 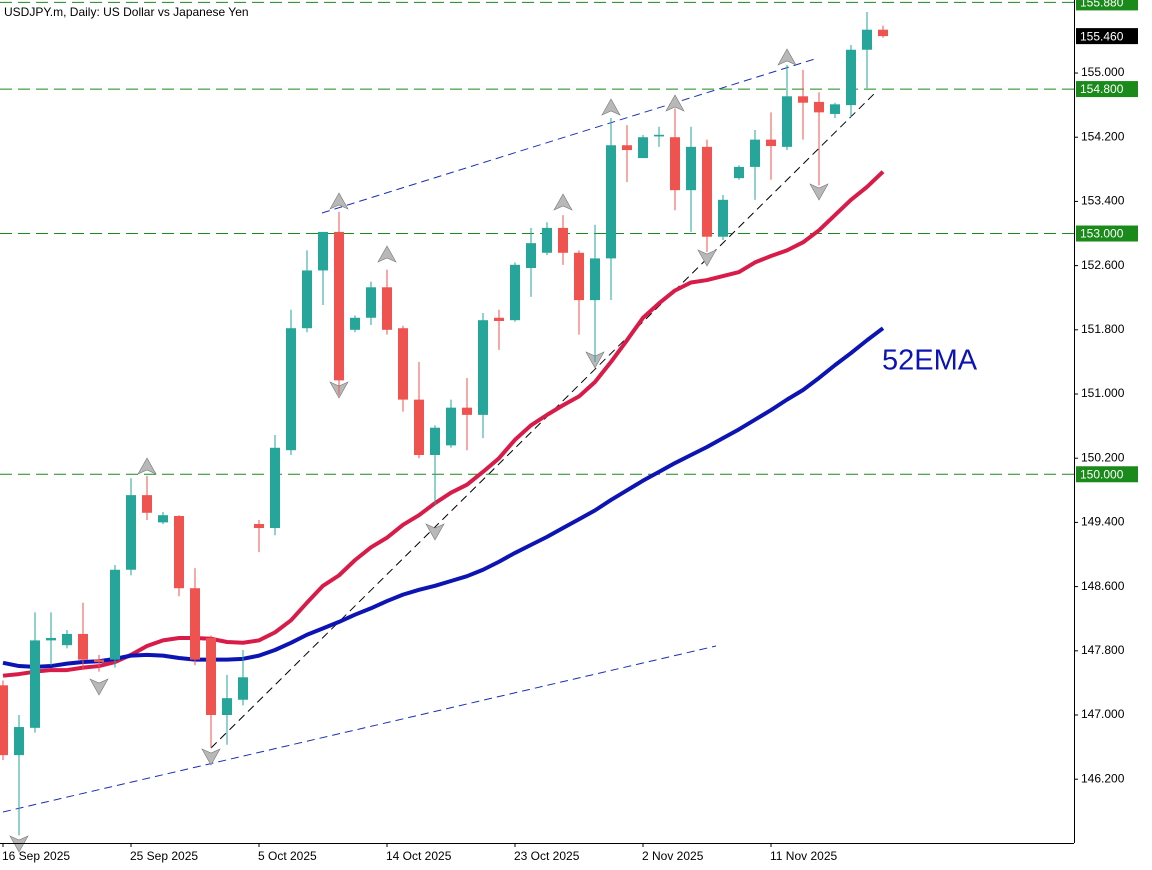 I want to click on y-tick-label: 147.000, so click(x=1103, y=714).